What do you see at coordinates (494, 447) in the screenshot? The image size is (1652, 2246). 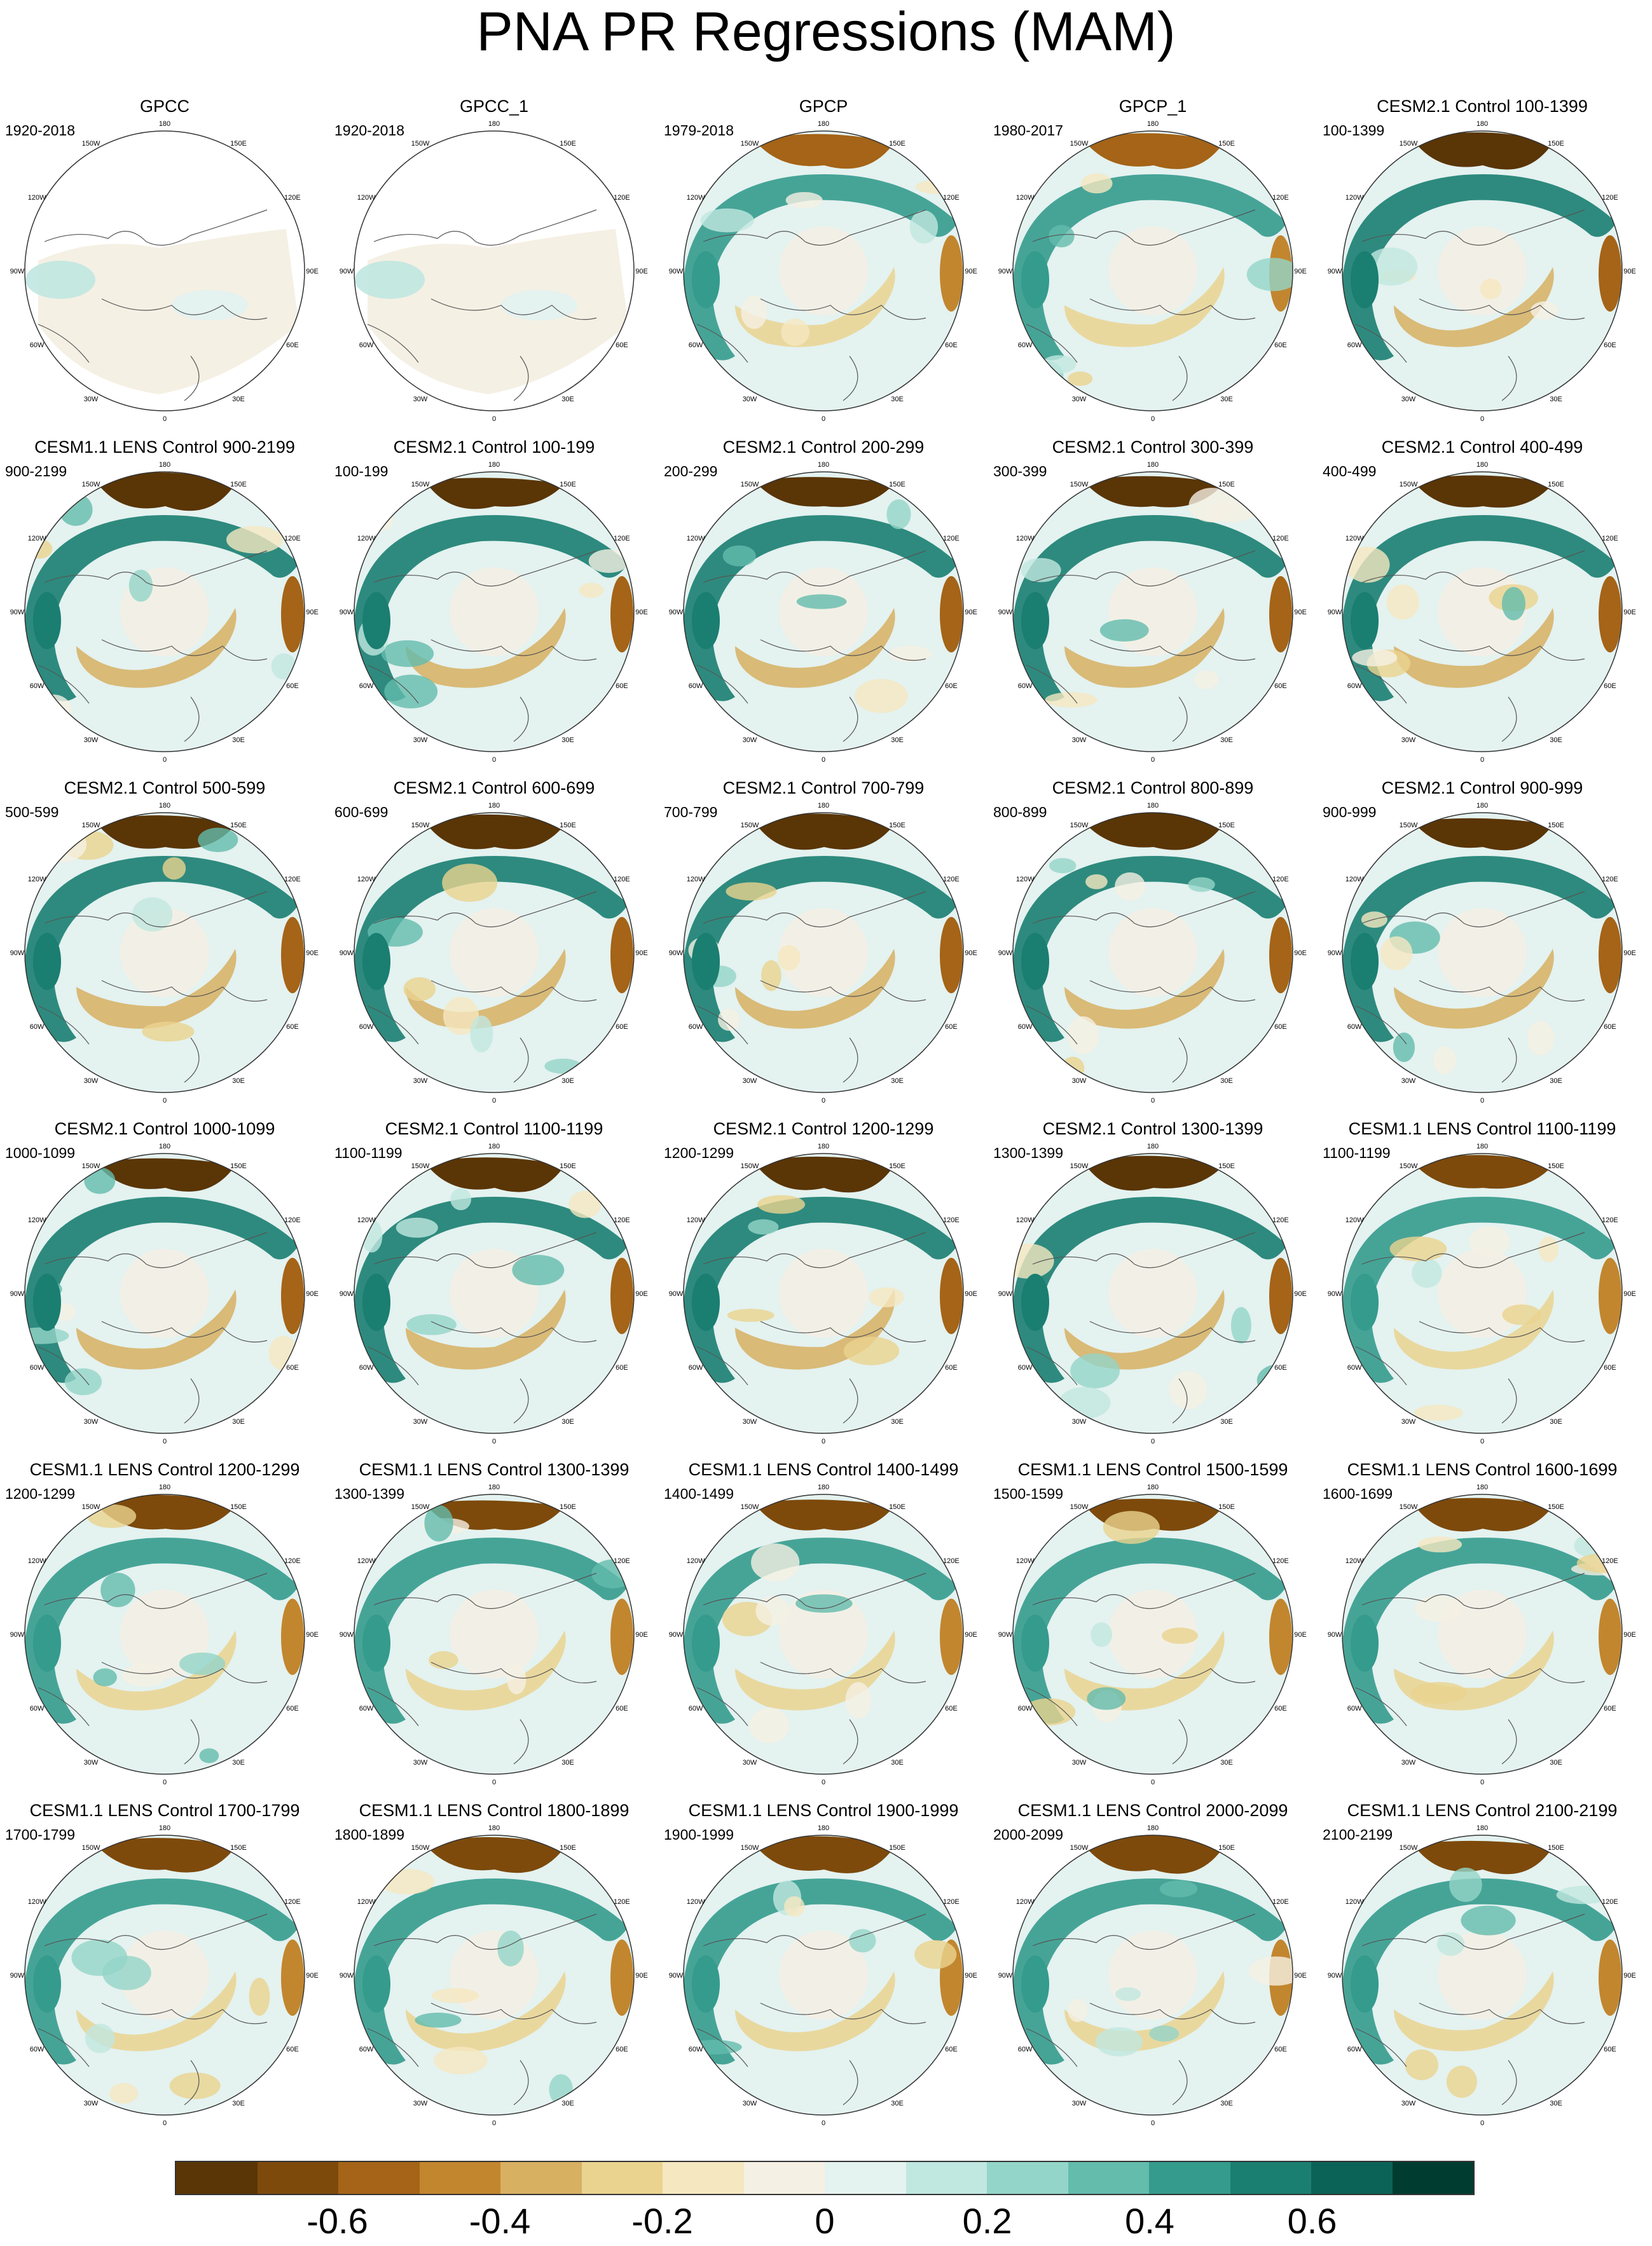 I see `panel-title: CESM2.1 Control 100-199` at bounding box center [494, 447].